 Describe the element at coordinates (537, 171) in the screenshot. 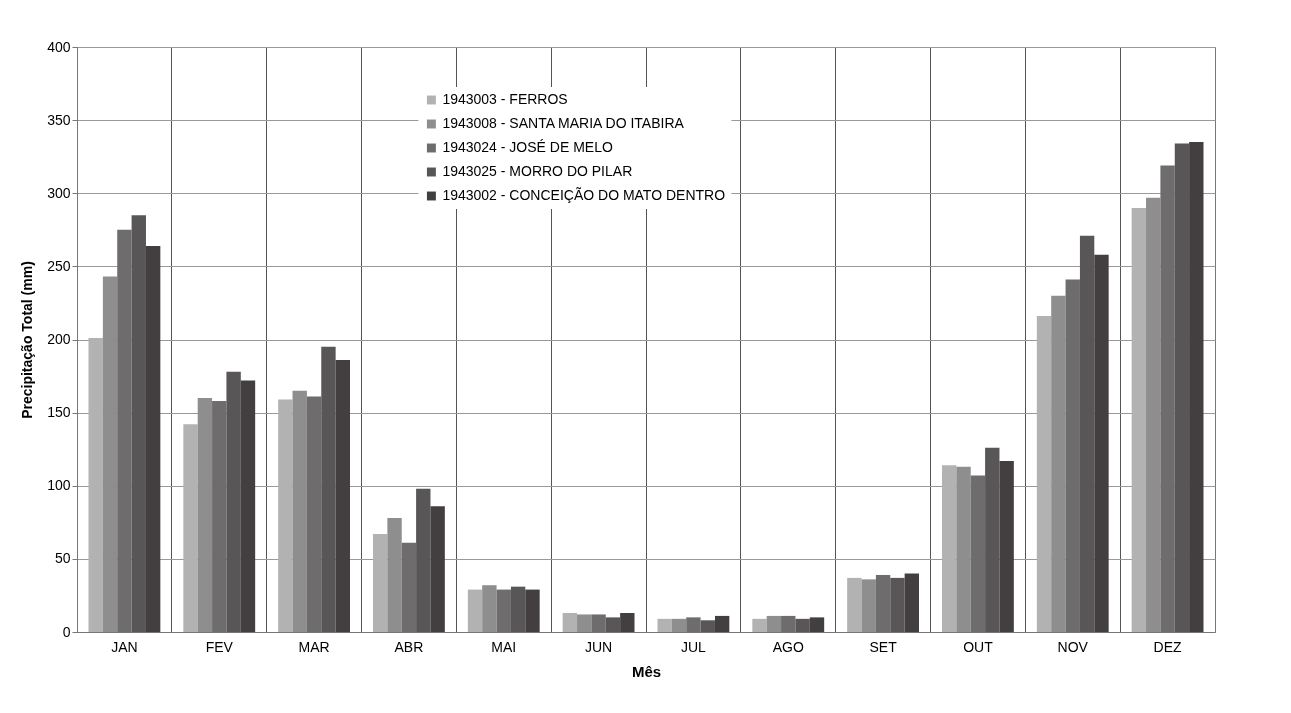

I see `legend-label: 1943025 - MORRO DO PILAR` at that location.